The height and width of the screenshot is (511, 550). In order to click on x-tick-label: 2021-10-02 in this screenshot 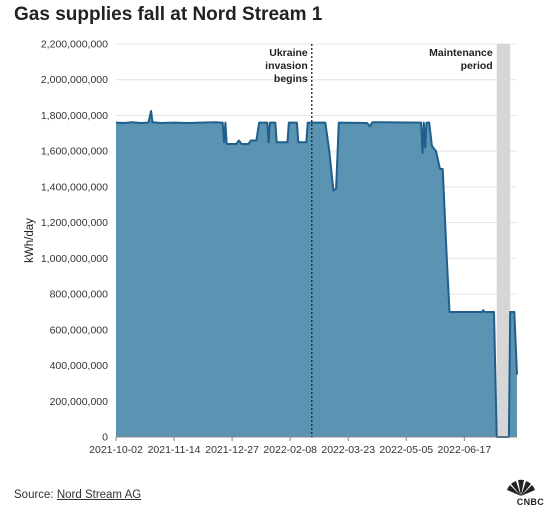, I will do `click(116, 450)`.